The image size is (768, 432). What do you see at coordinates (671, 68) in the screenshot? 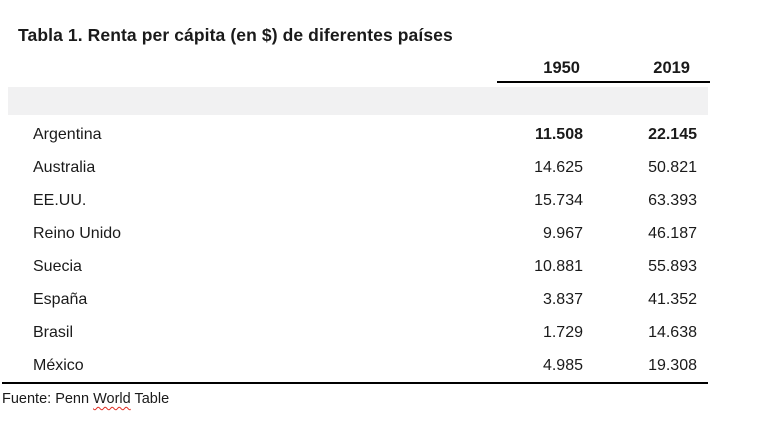
I see `column-header-2019: 2019` at bounding box center [671, 68].